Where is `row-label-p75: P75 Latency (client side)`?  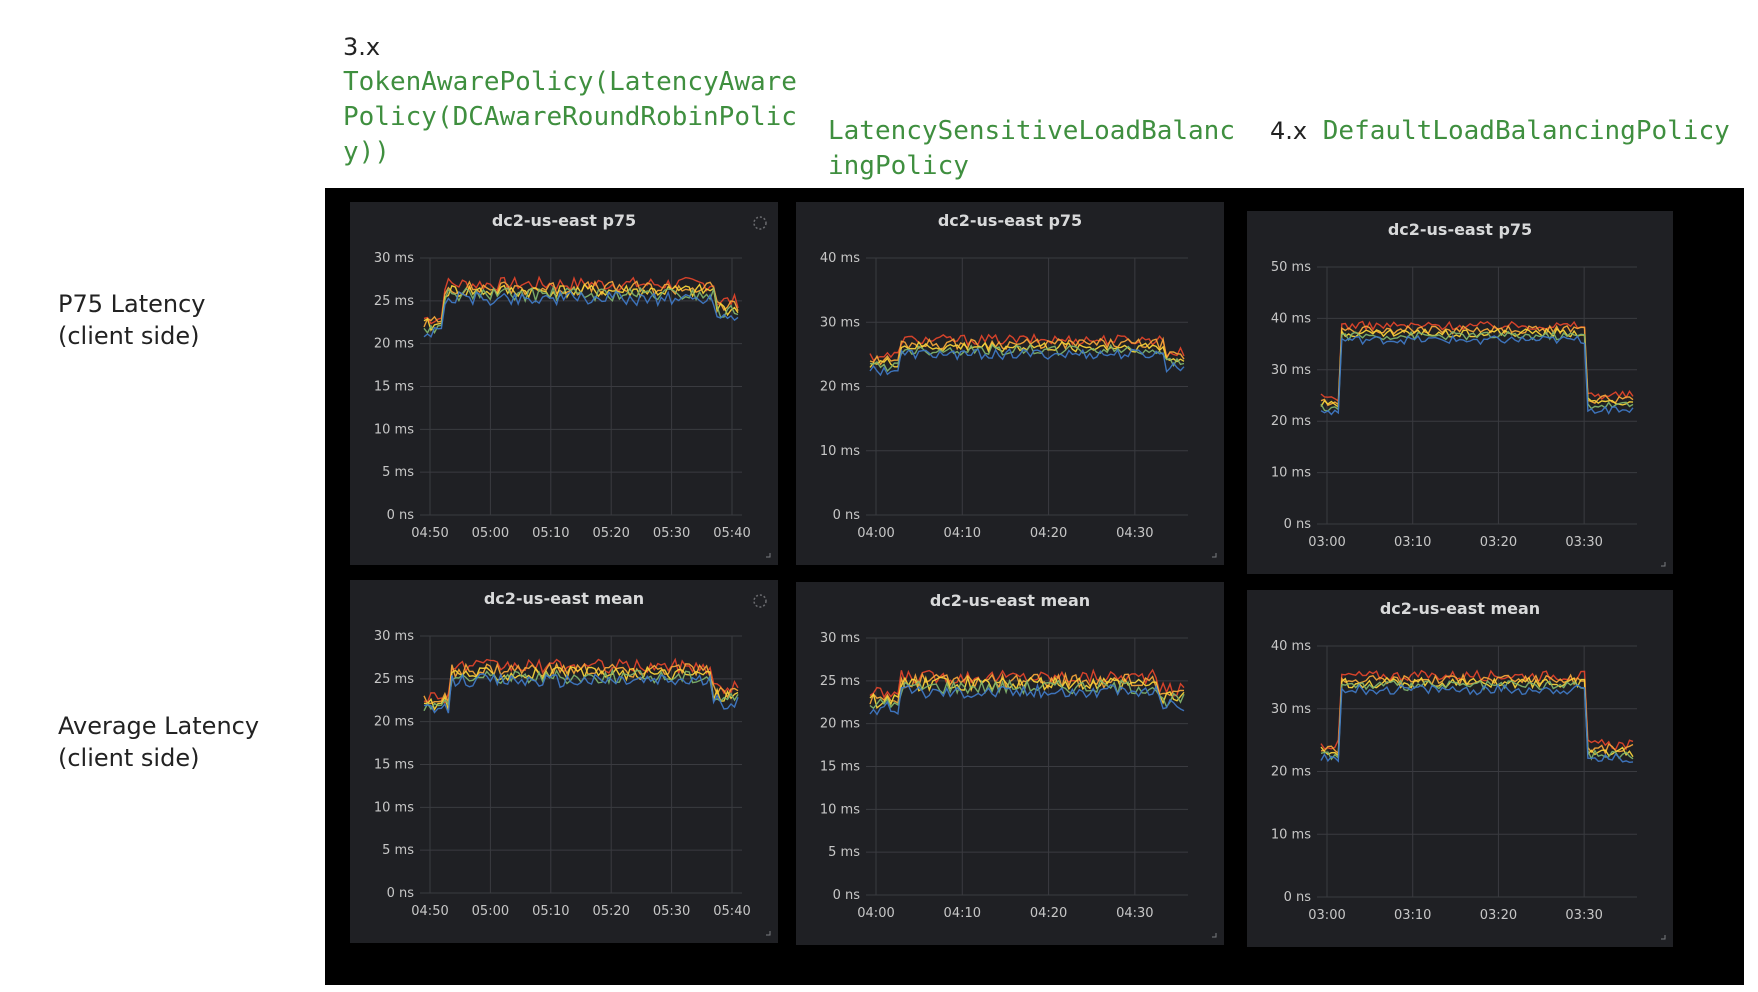
row-label-p75: P75 Latency (client side) is located at coordinates (132, 320).